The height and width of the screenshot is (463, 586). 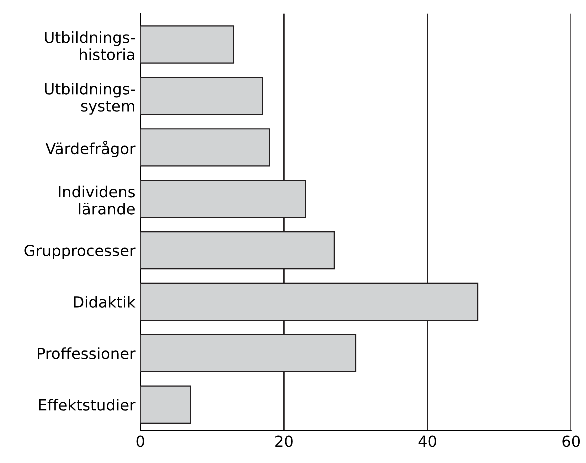 What do you see at coordinates (284, 442) in the screenshot?
I see `x-tick-label: 20` at bounding box center [284, 442].